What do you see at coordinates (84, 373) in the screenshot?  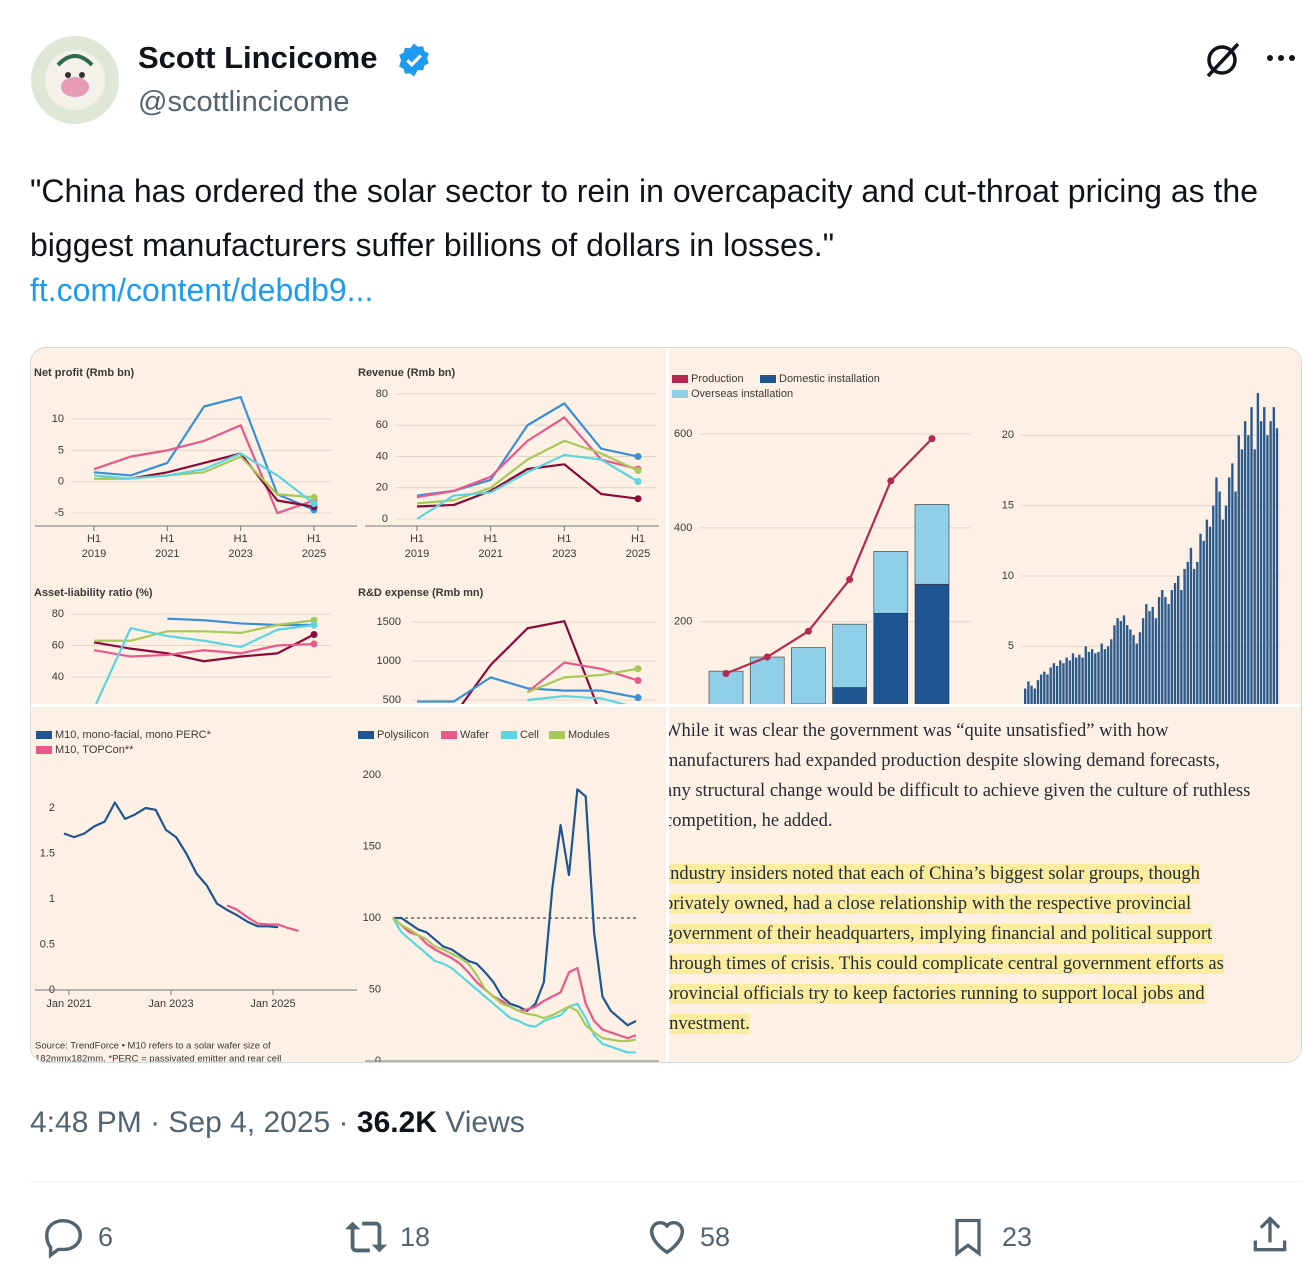 I see `panel-title: Net profit (Rmb bn)` at bounding box center [84, 373].